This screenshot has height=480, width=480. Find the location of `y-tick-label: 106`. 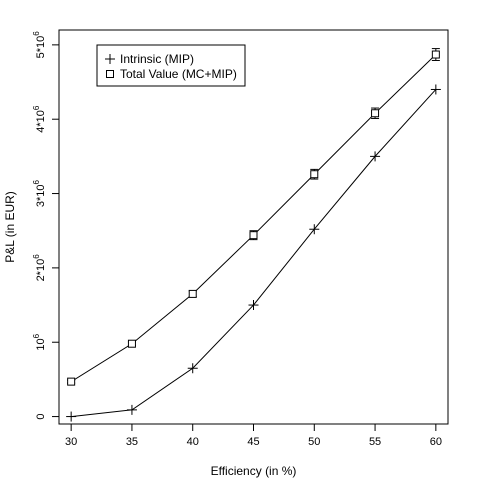

y-tick-label: 106 is located at coordinates (39, 341).